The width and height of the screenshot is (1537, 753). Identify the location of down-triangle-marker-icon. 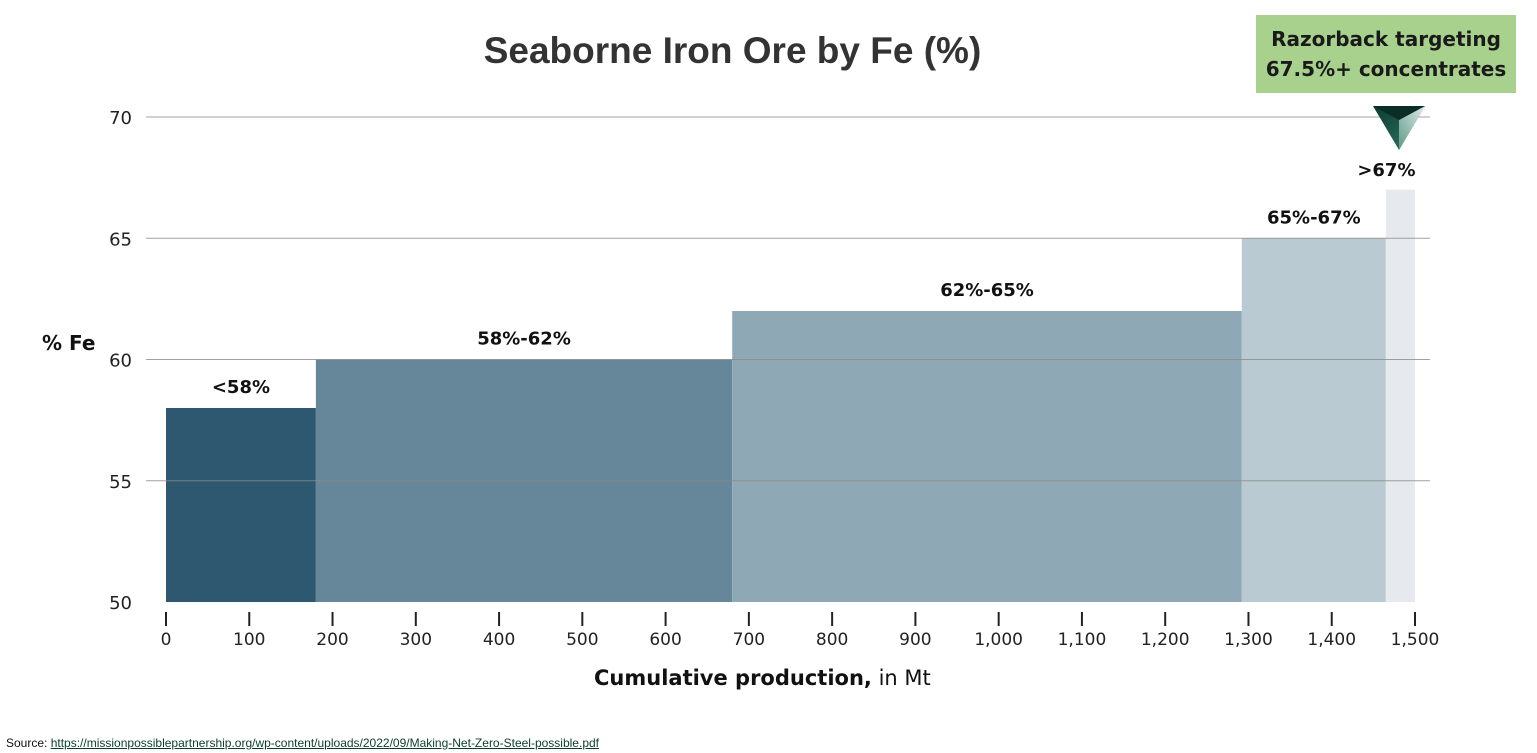
(1399, 128).